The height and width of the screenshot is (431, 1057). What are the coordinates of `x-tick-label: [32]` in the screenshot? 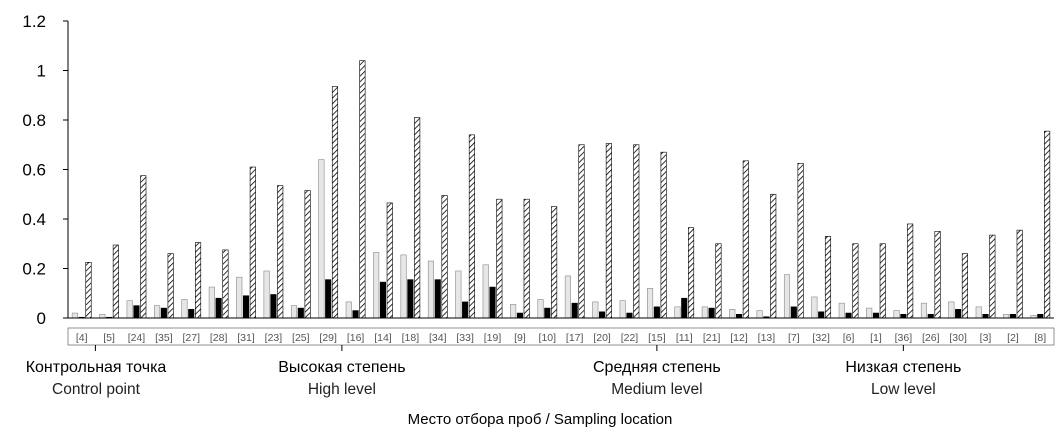 It's located at (821, 338).